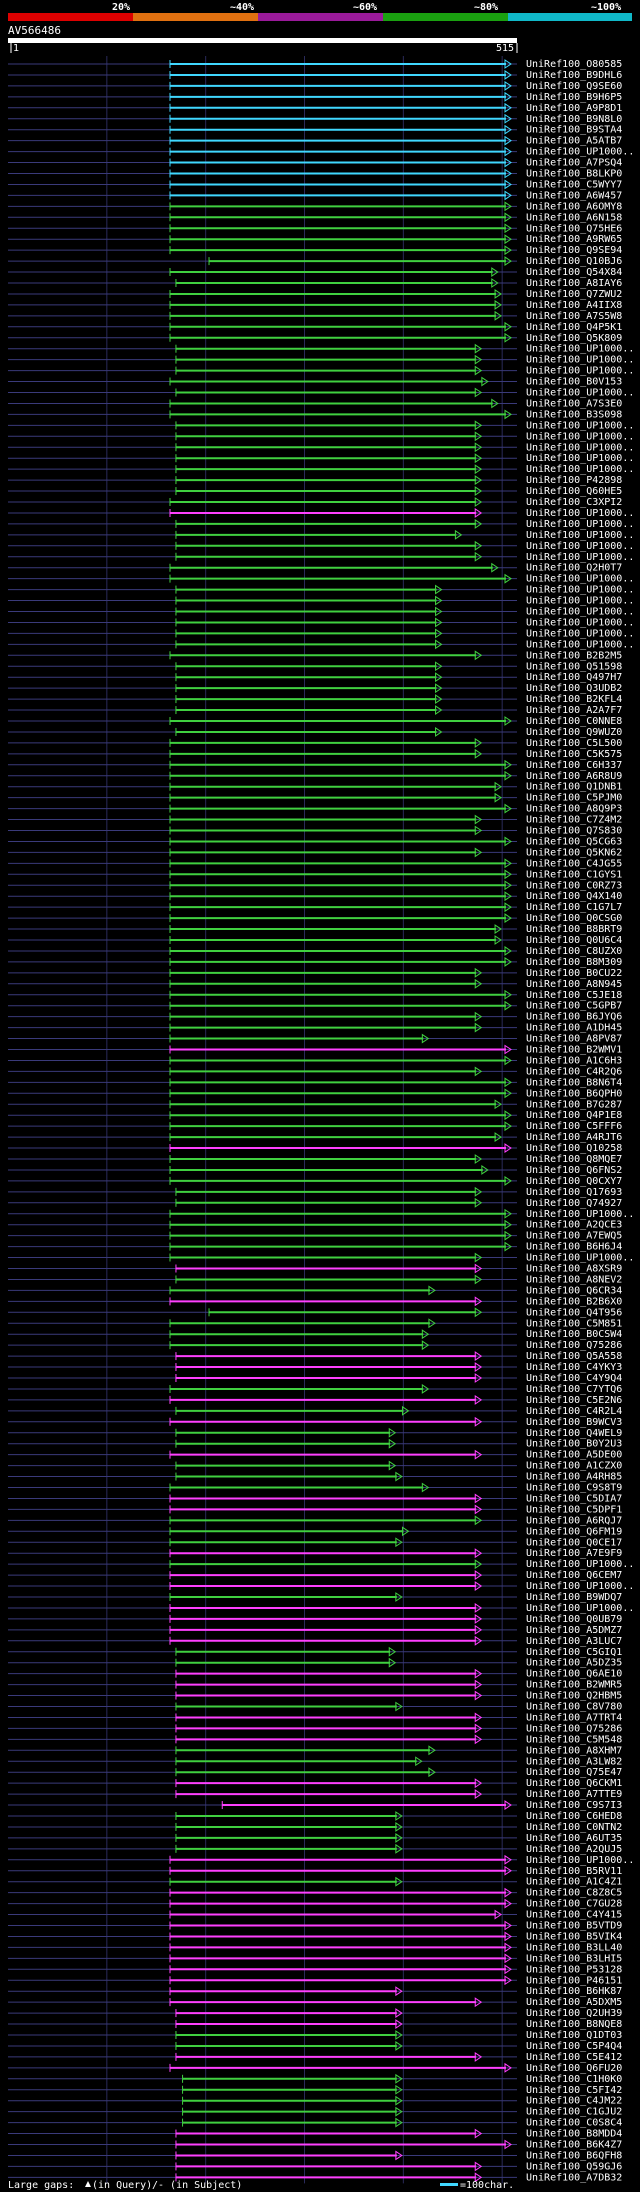  Describe the element at coordinates (574, 502) in the screenshot. I see `hit-label: UniRef100_C3XPI2` at that location.